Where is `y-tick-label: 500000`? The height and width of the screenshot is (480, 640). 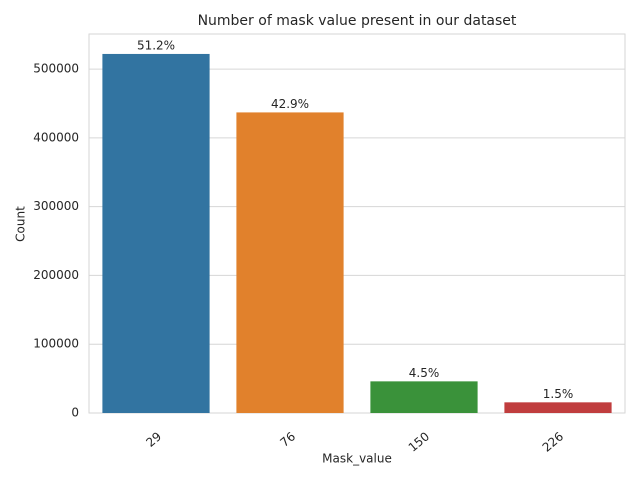
y-tick-label: 500000 is located at coordinates (56, 69).